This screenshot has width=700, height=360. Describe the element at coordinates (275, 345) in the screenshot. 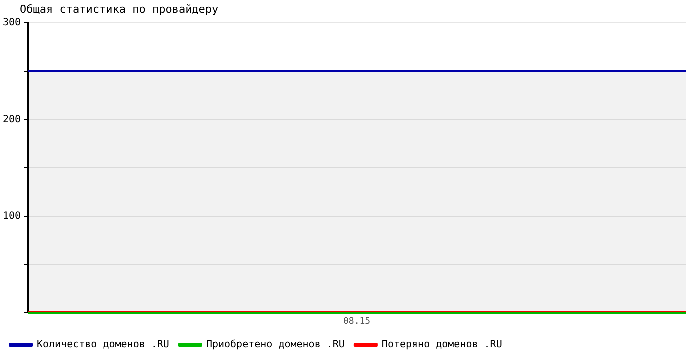

I see `legend-label: Приобретено доменов .RU` at that location.